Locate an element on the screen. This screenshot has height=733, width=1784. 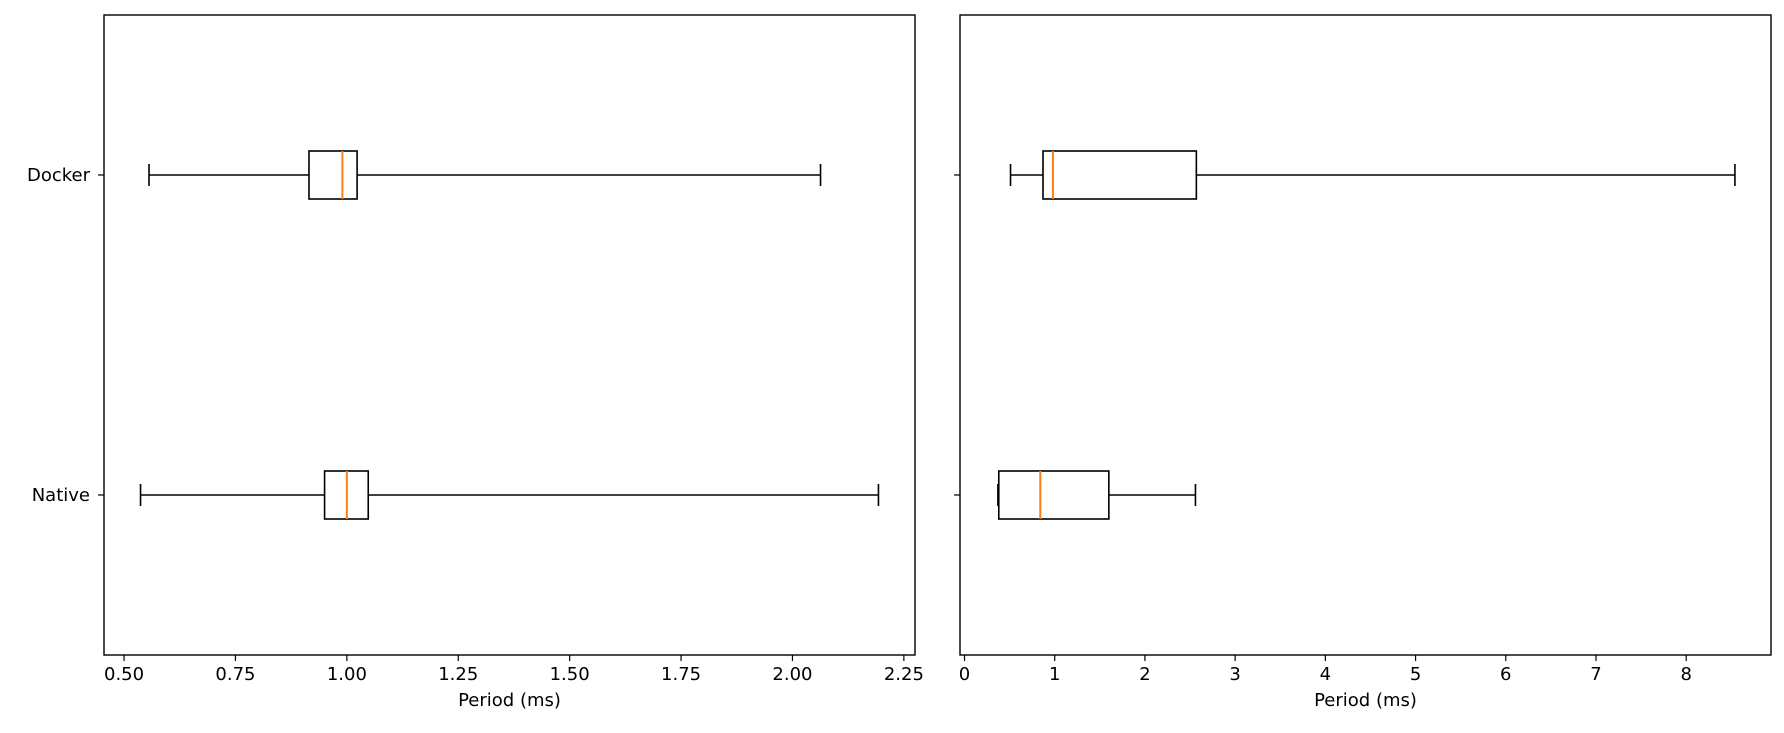
x-tick-label: 2.00 is located at coordinates (792, 674).